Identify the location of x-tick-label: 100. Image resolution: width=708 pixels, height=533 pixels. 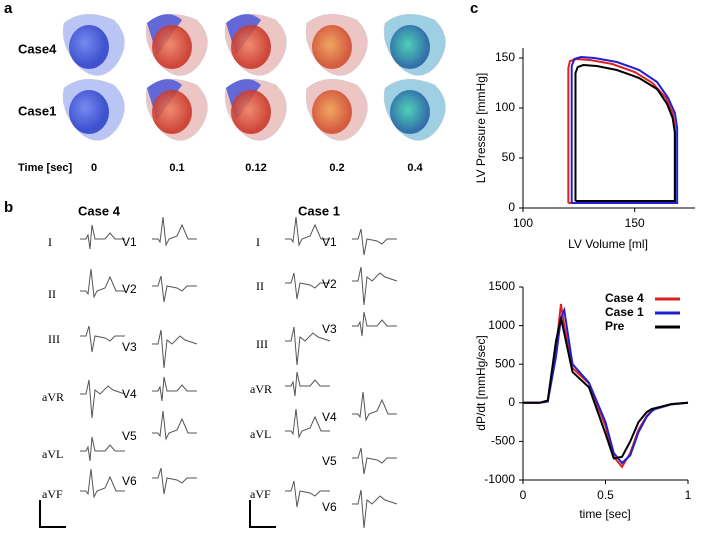
(523, 223).